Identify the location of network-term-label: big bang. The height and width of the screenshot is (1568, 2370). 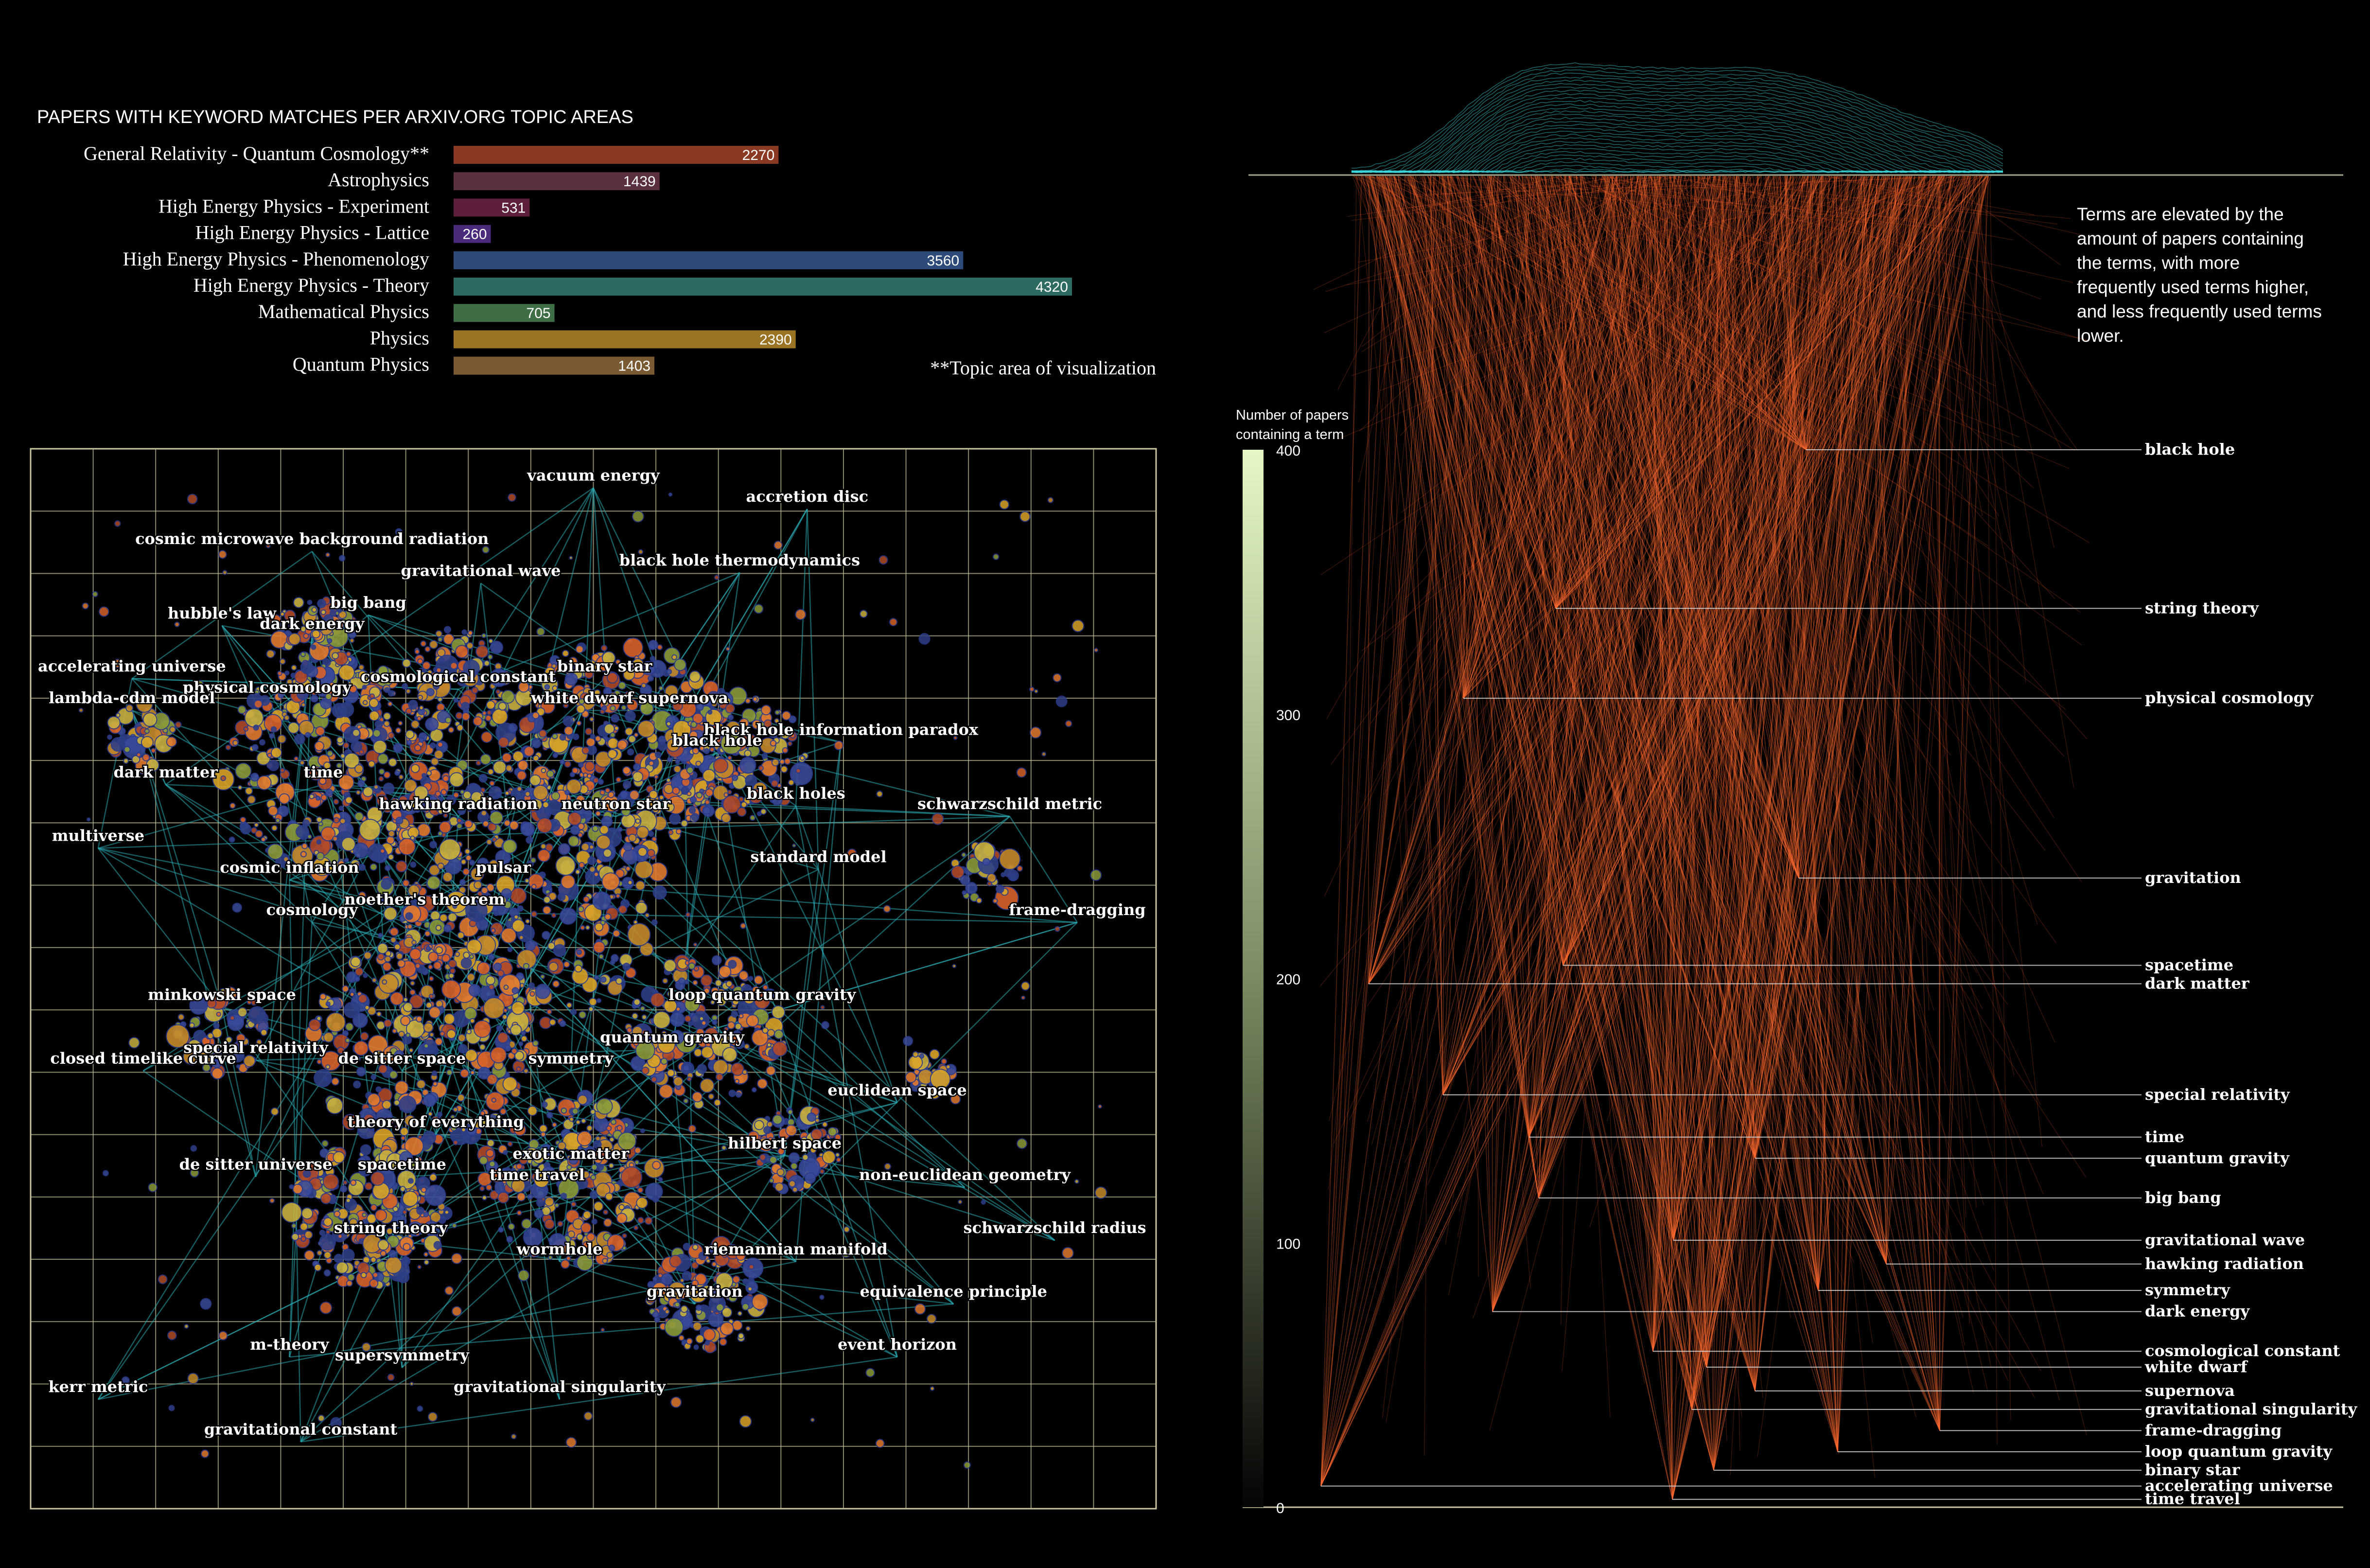
(368, 602).